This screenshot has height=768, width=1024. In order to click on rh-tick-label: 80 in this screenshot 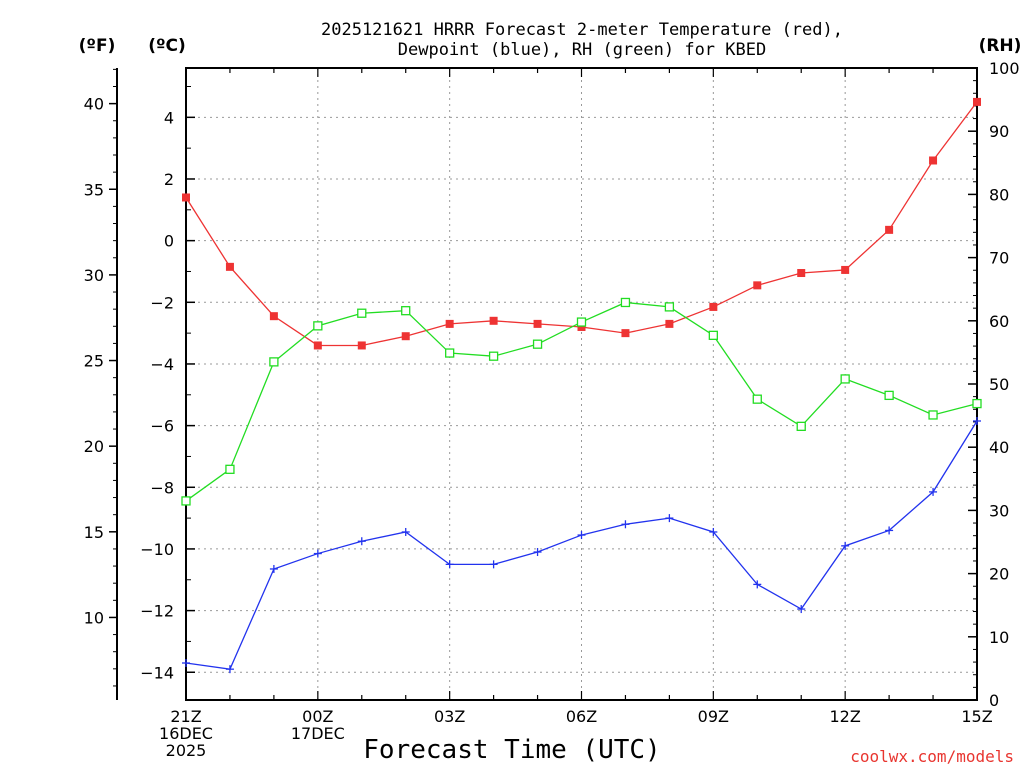, I will do `click(999, 194)`.